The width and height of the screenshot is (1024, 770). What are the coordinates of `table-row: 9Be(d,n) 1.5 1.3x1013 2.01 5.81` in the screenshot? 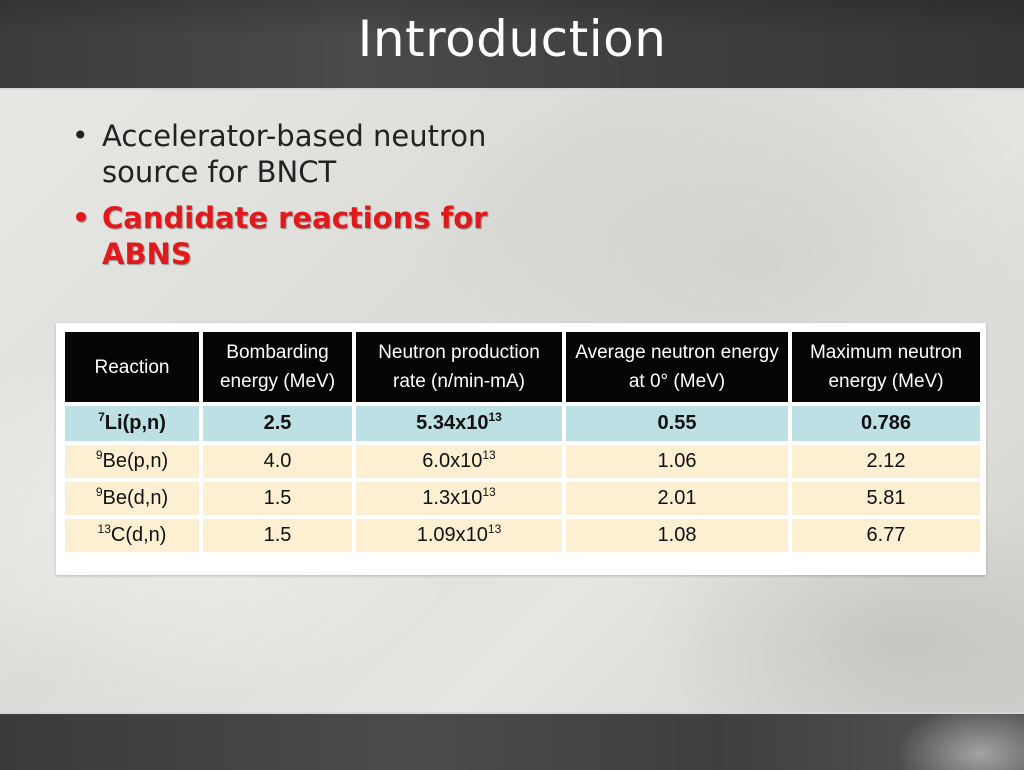 It's located at (522, 498).